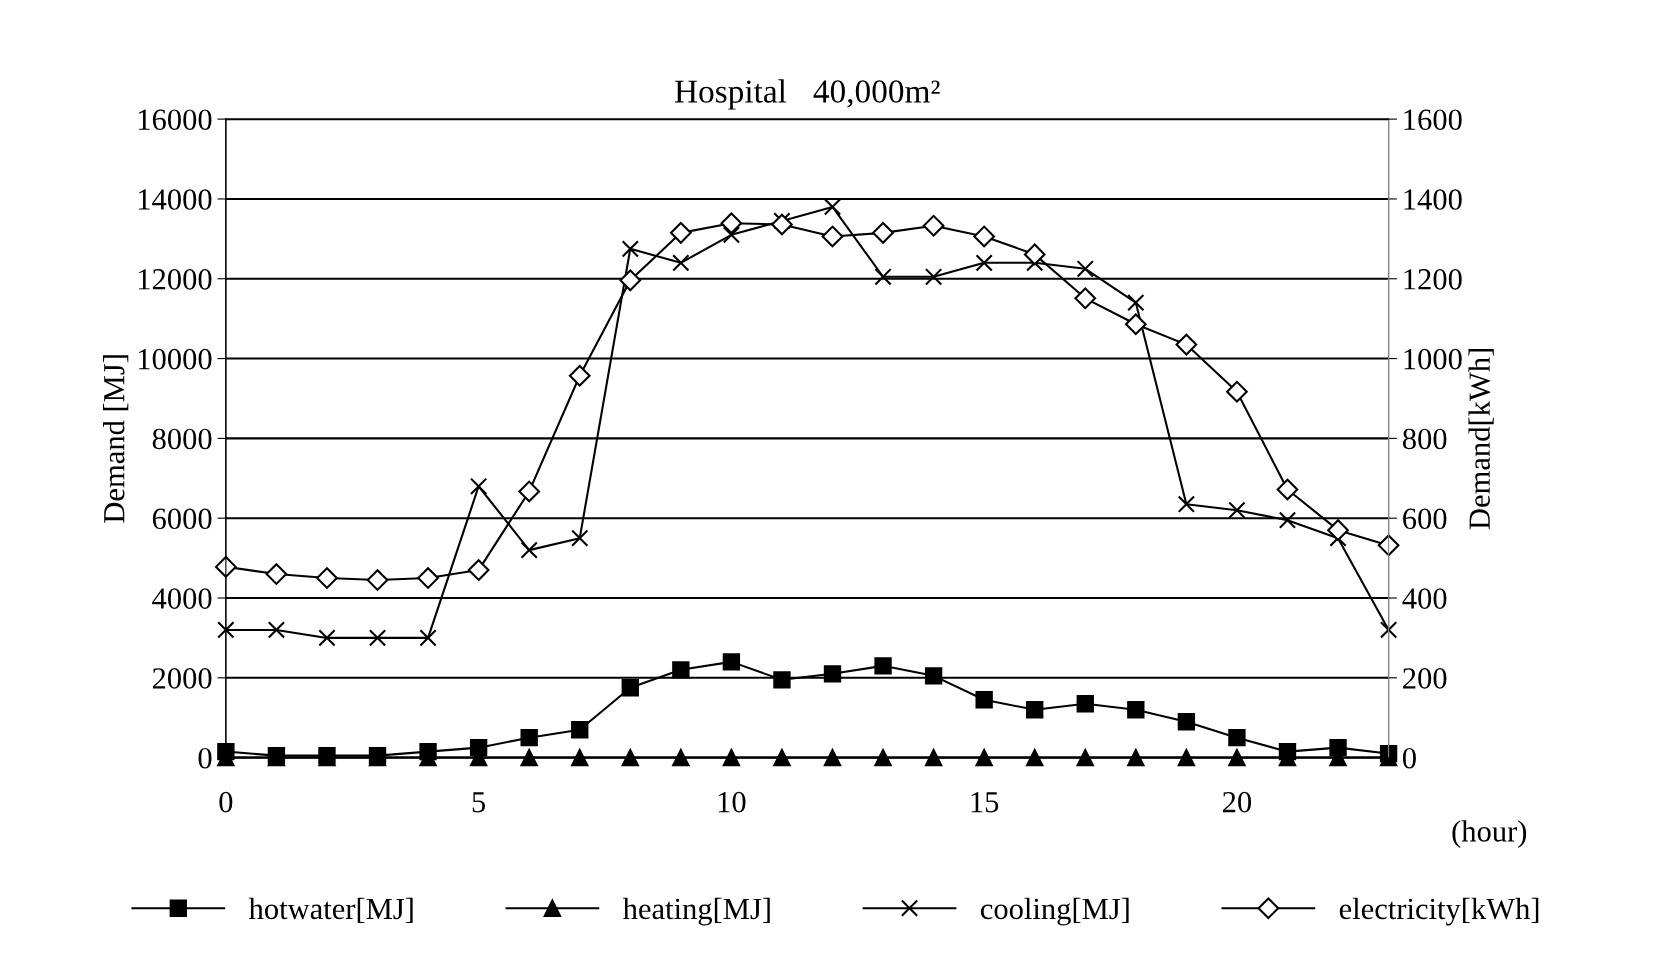 The width and height of the screenshot is (1673, 953). What do you see at coordinates (1424, 598) in the screenshot?
I see `y2-tick-label: 400` at bounding box center [1424, 598].